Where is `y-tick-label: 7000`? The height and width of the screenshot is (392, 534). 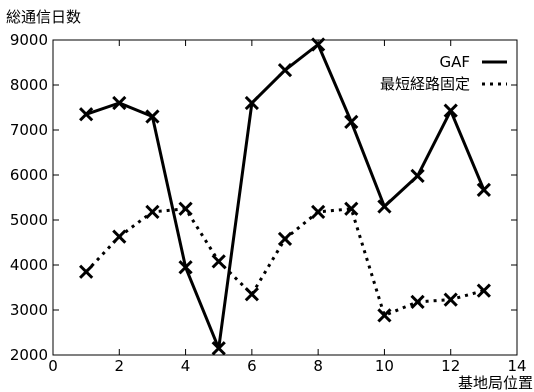
y-tick-label: 7000 is located at coordinates (29, 130).